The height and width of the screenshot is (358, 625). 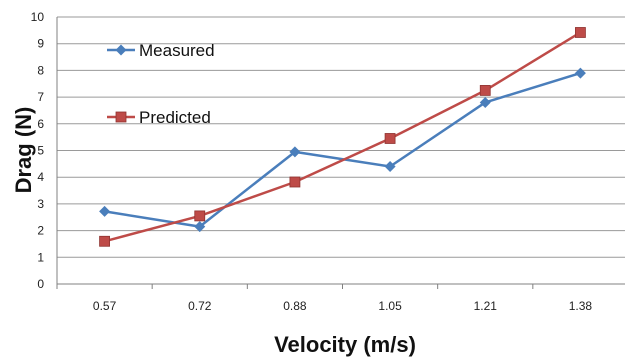 I want to click on y-tick-label: 10, so click(x=38, y=17).